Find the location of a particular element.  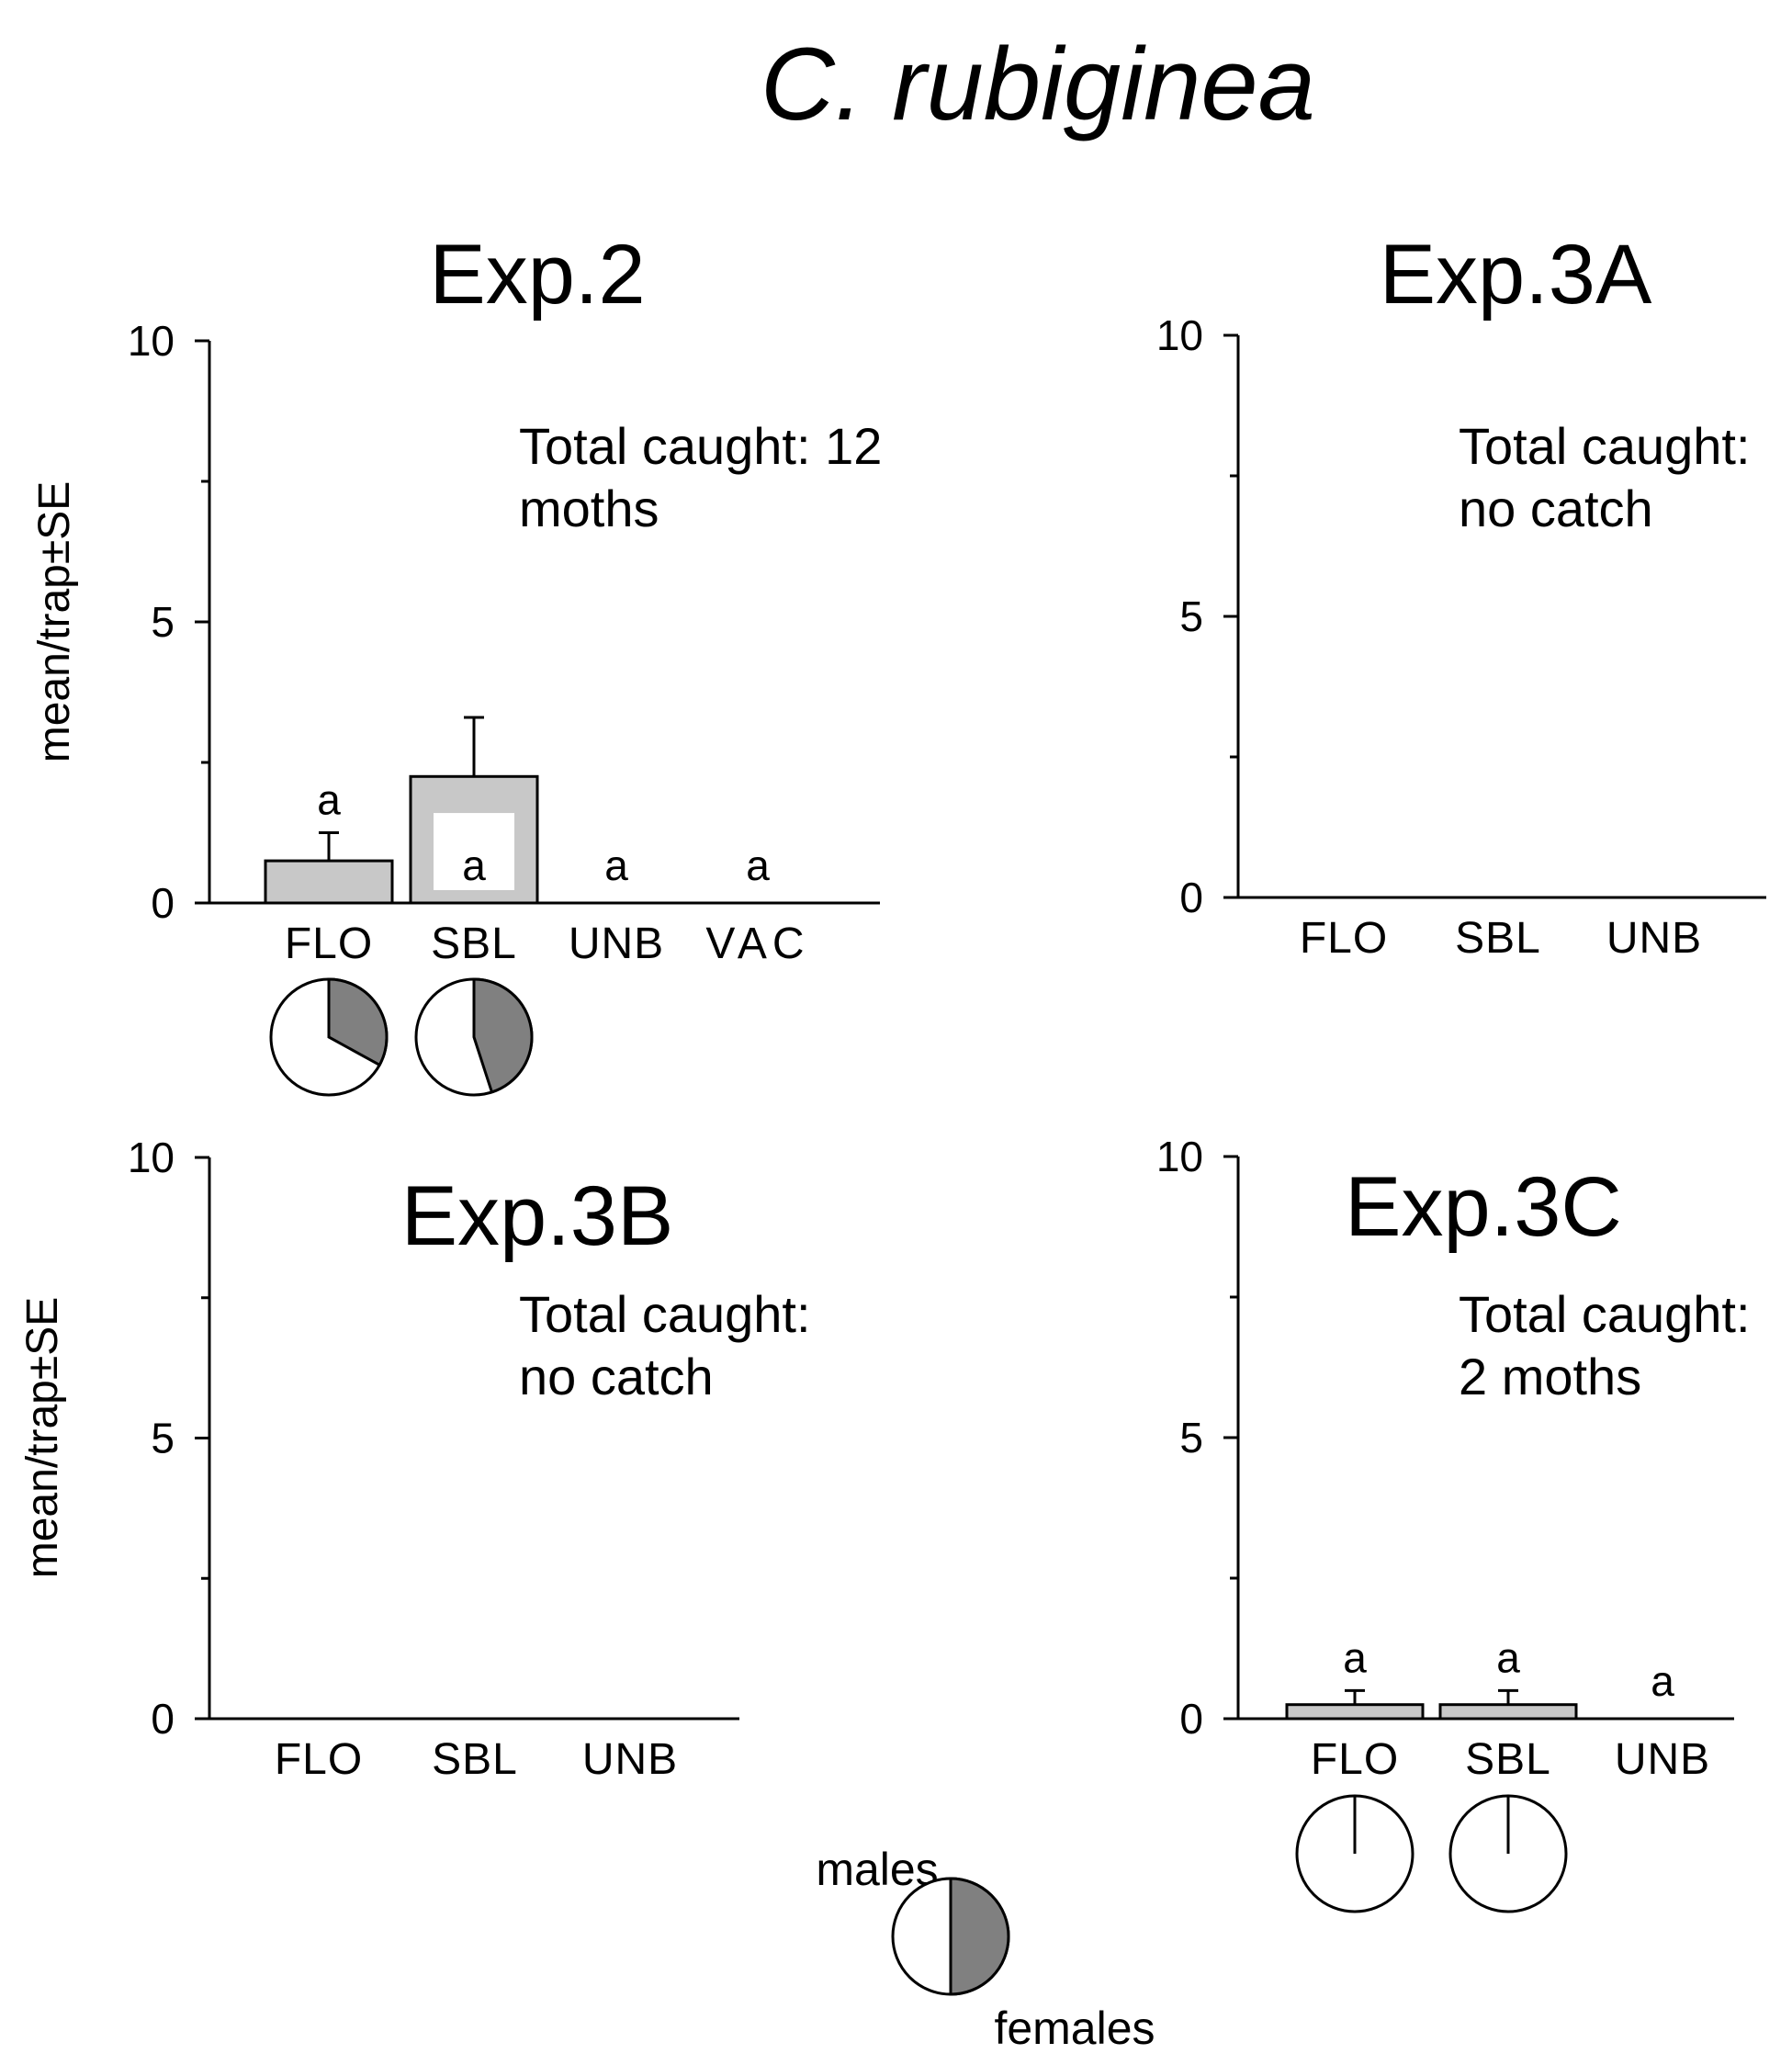

legend-females-label: females is located at coordinates (1074, 2028).